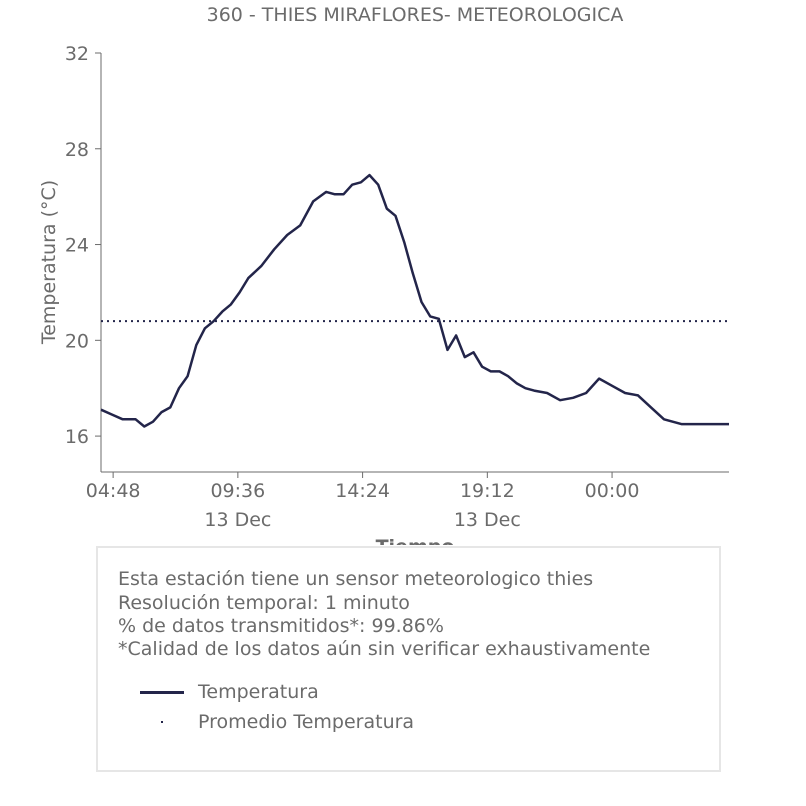 This screenshot has width=806, height=806. Describe the element at coordinates (162, 692) in the screenshot. I see `legend-swatch-temperatura` at that location.